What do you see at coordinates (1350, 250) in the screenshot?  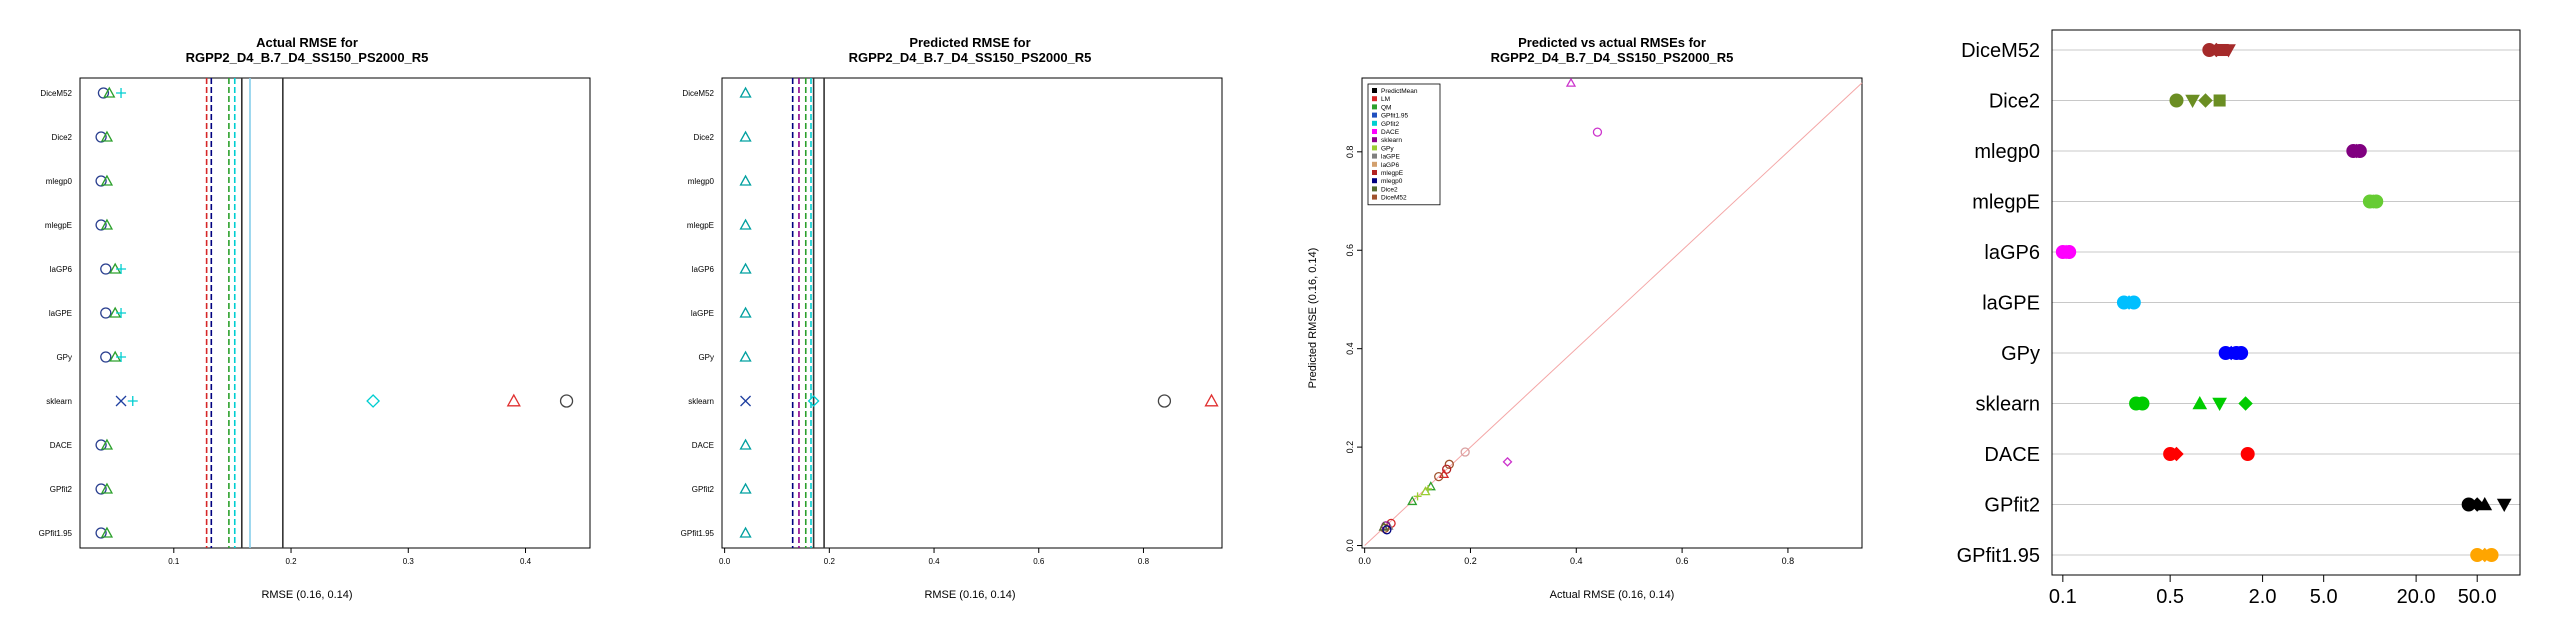 I see `y-tick-label: 0.6` at bounding box center [1350, 250].